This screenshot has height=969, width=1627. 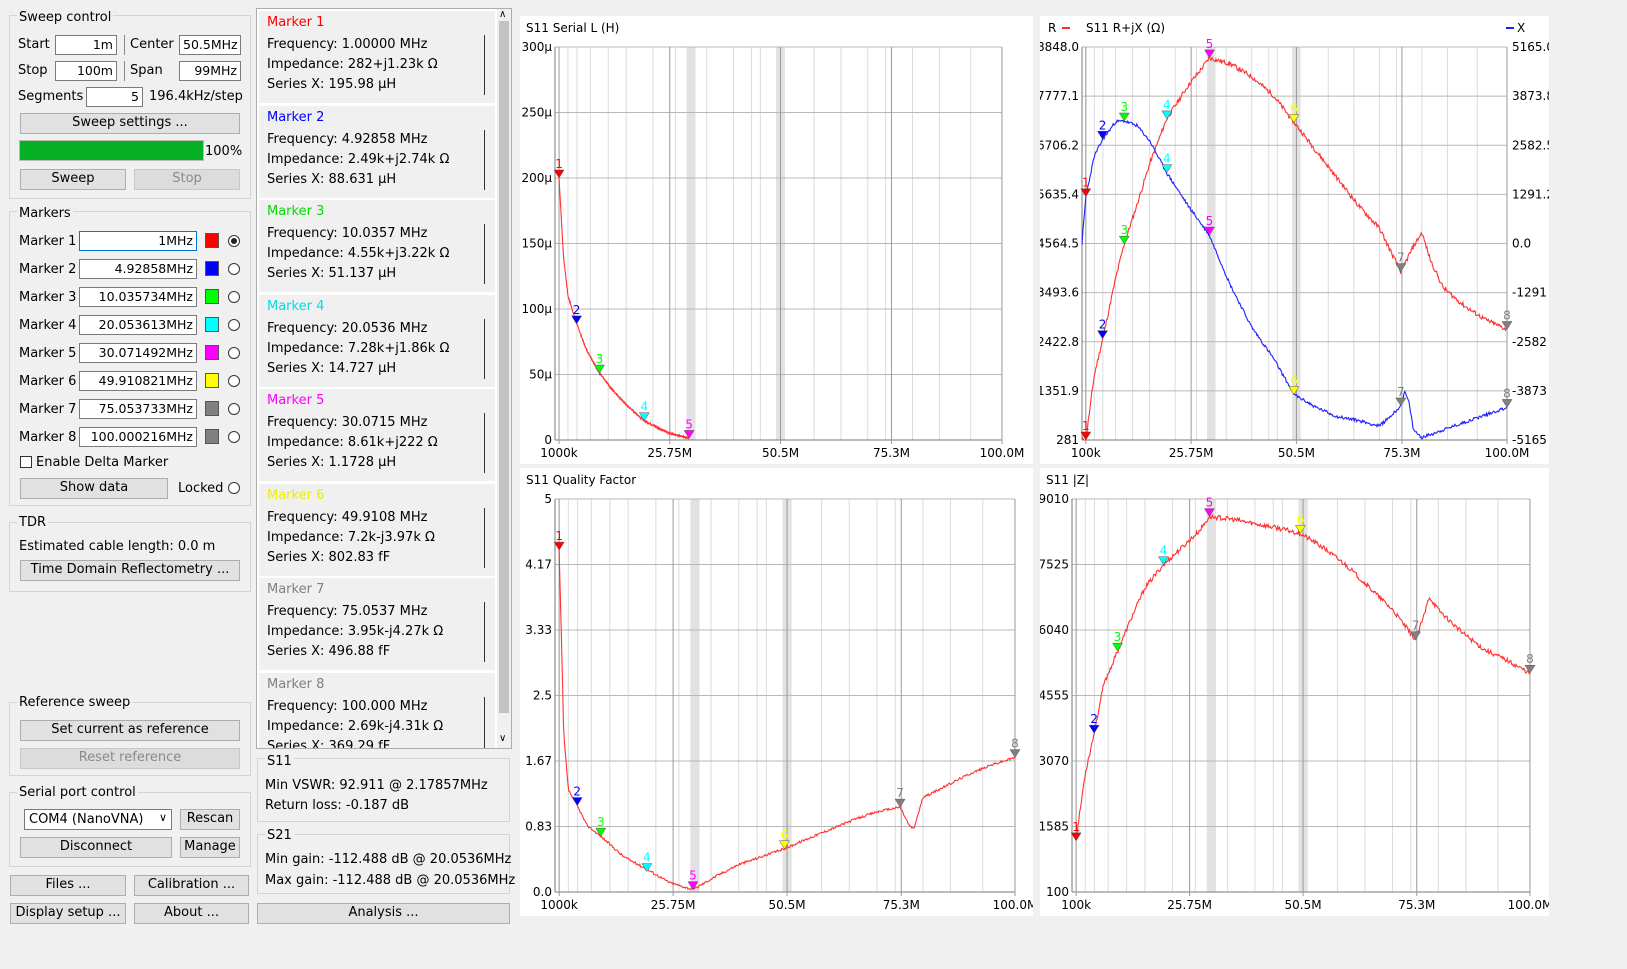 What do you see at coordinates (210, 71) in the screenshot?
I see `span-input: 99MHz` at bounding box center [210, 71].